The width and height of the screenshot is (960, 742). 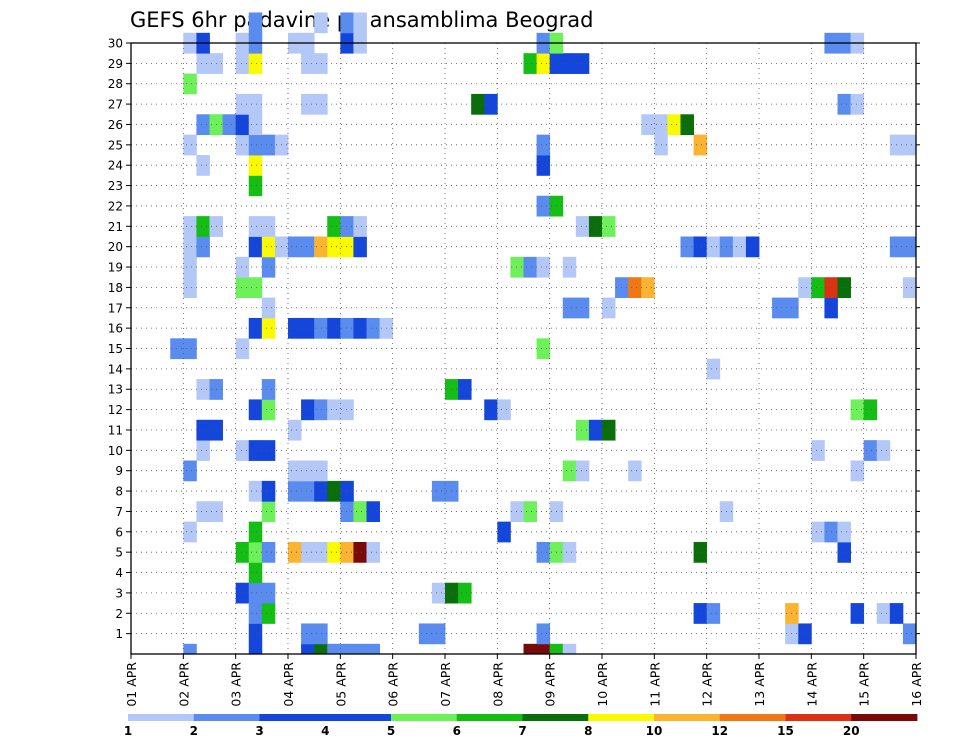 What do you see at coordinates (445, 684) in the screenshot?
I see `x-tick-label: 07 APR` at bounding box center [445, 684].